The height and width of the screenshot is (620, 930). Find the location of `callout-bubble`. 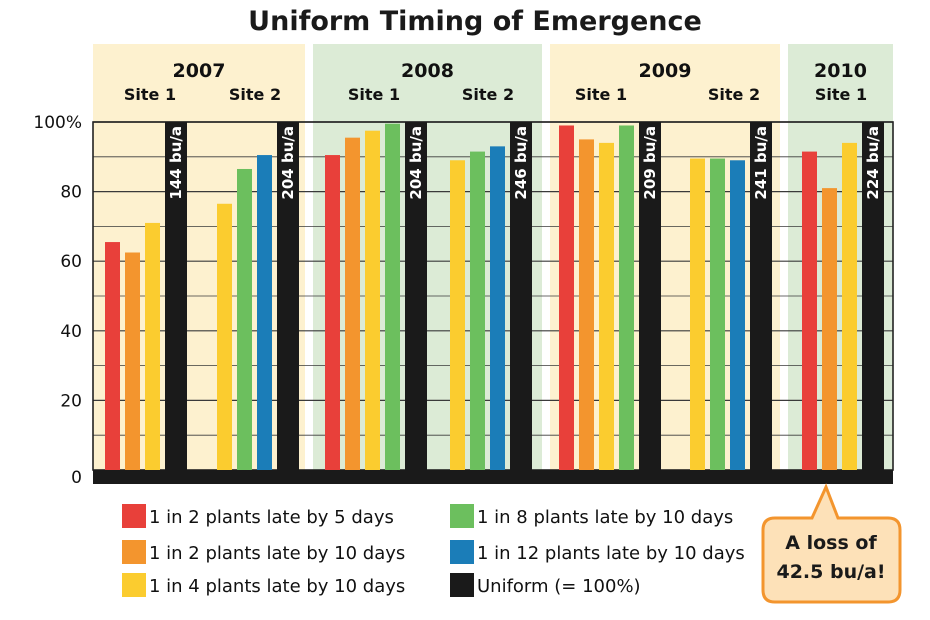

callout-bubble is located at coordinates (831, 543).